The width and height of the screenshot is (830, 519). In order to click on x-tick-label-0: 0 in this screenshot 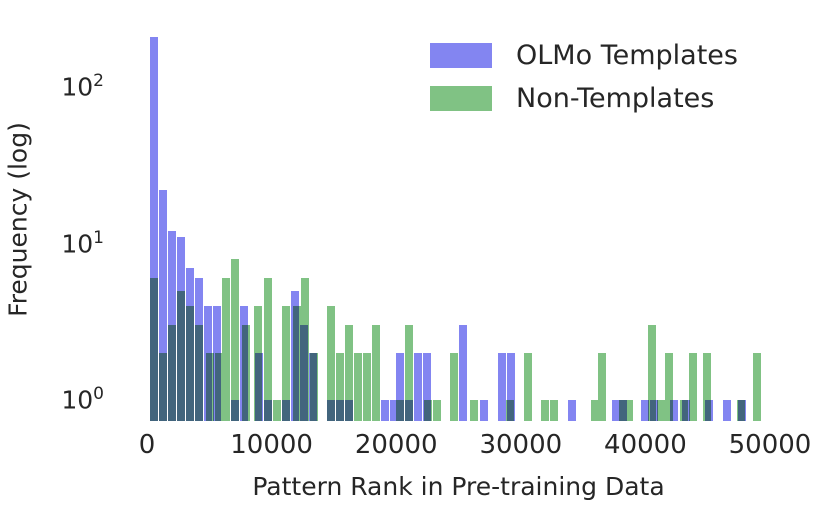, I will do `click(147, 445)`.